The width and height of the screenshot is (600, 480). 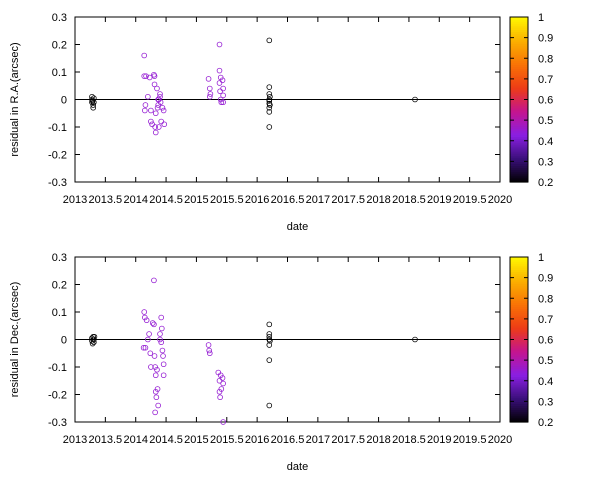 I want to click on x-tick-label: 2014.5, so click(x=166, y=440).